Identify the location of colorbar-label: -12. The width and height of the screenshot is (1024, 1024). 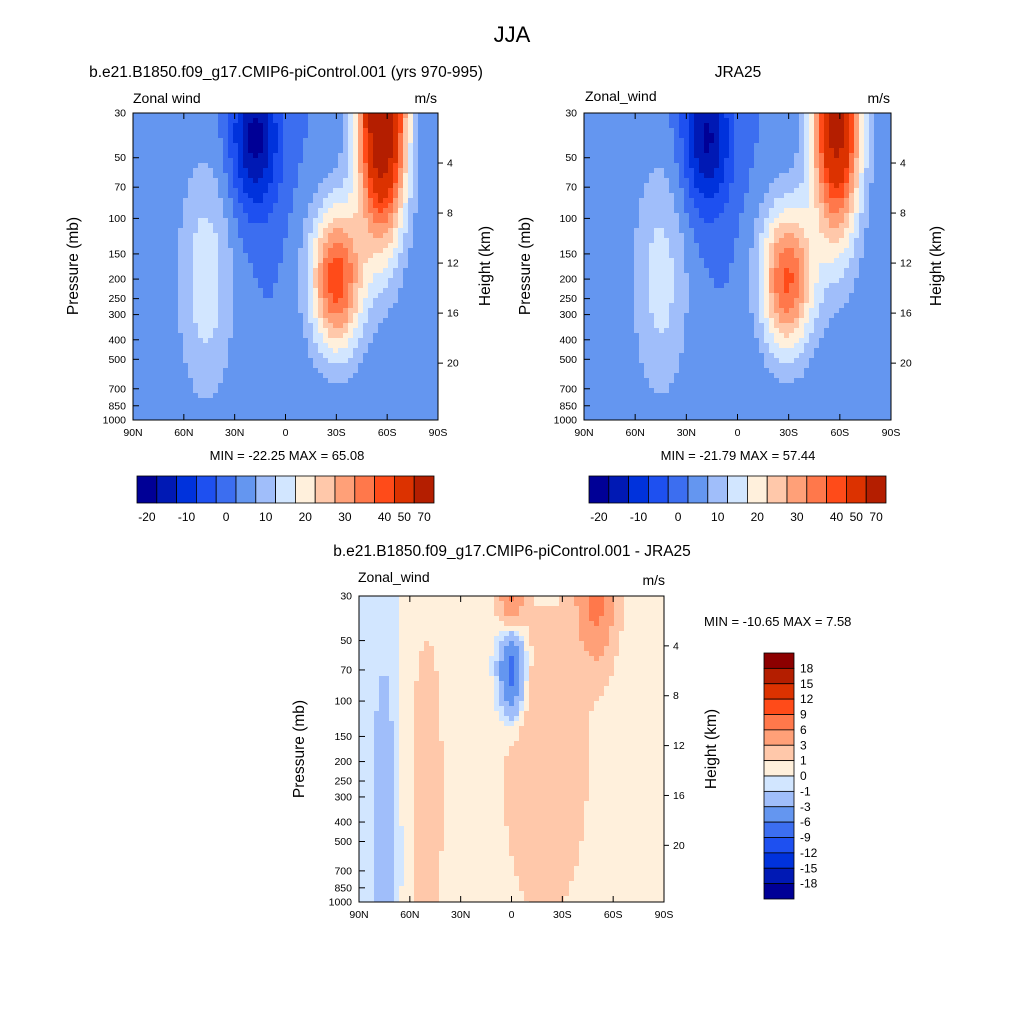
(809, 853).